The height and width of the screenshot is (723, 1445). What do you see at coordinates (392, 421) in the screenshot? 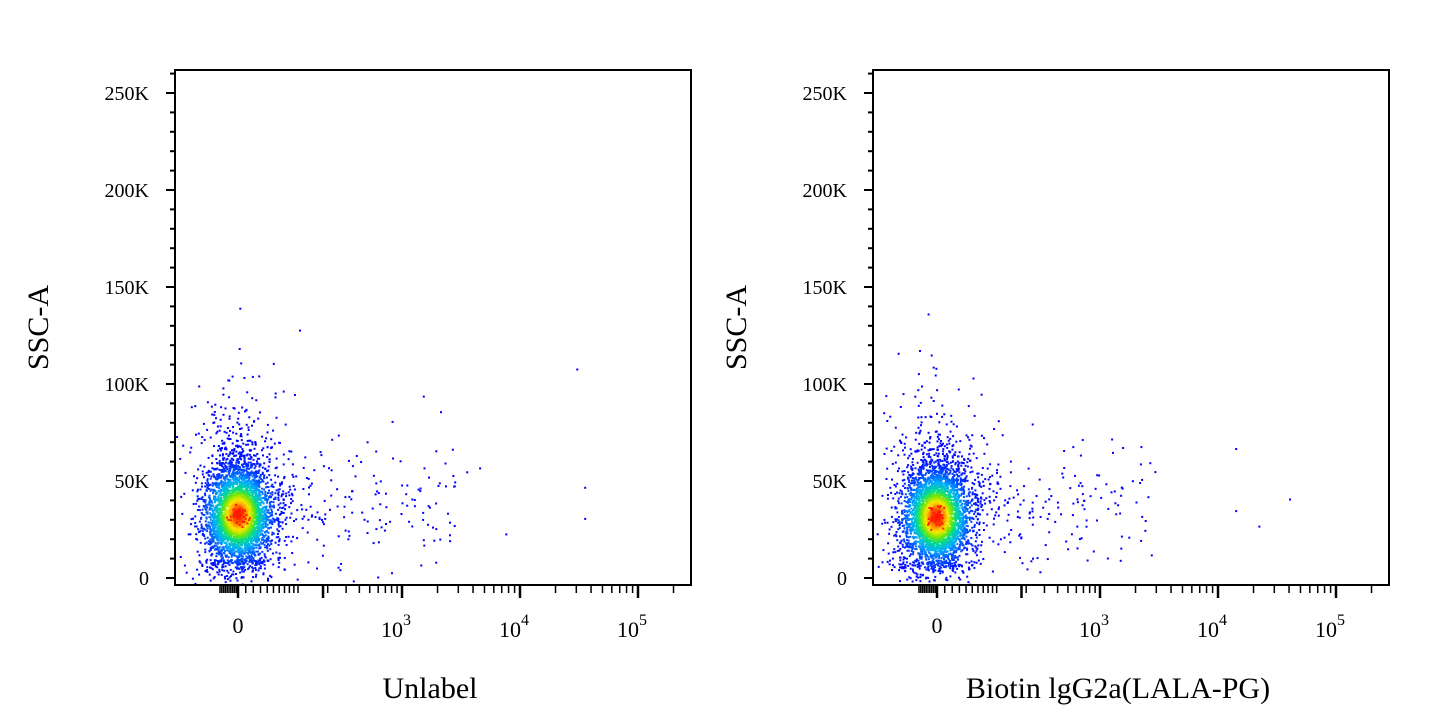
I see `outlier-dot` at bounding box center [392, 421].